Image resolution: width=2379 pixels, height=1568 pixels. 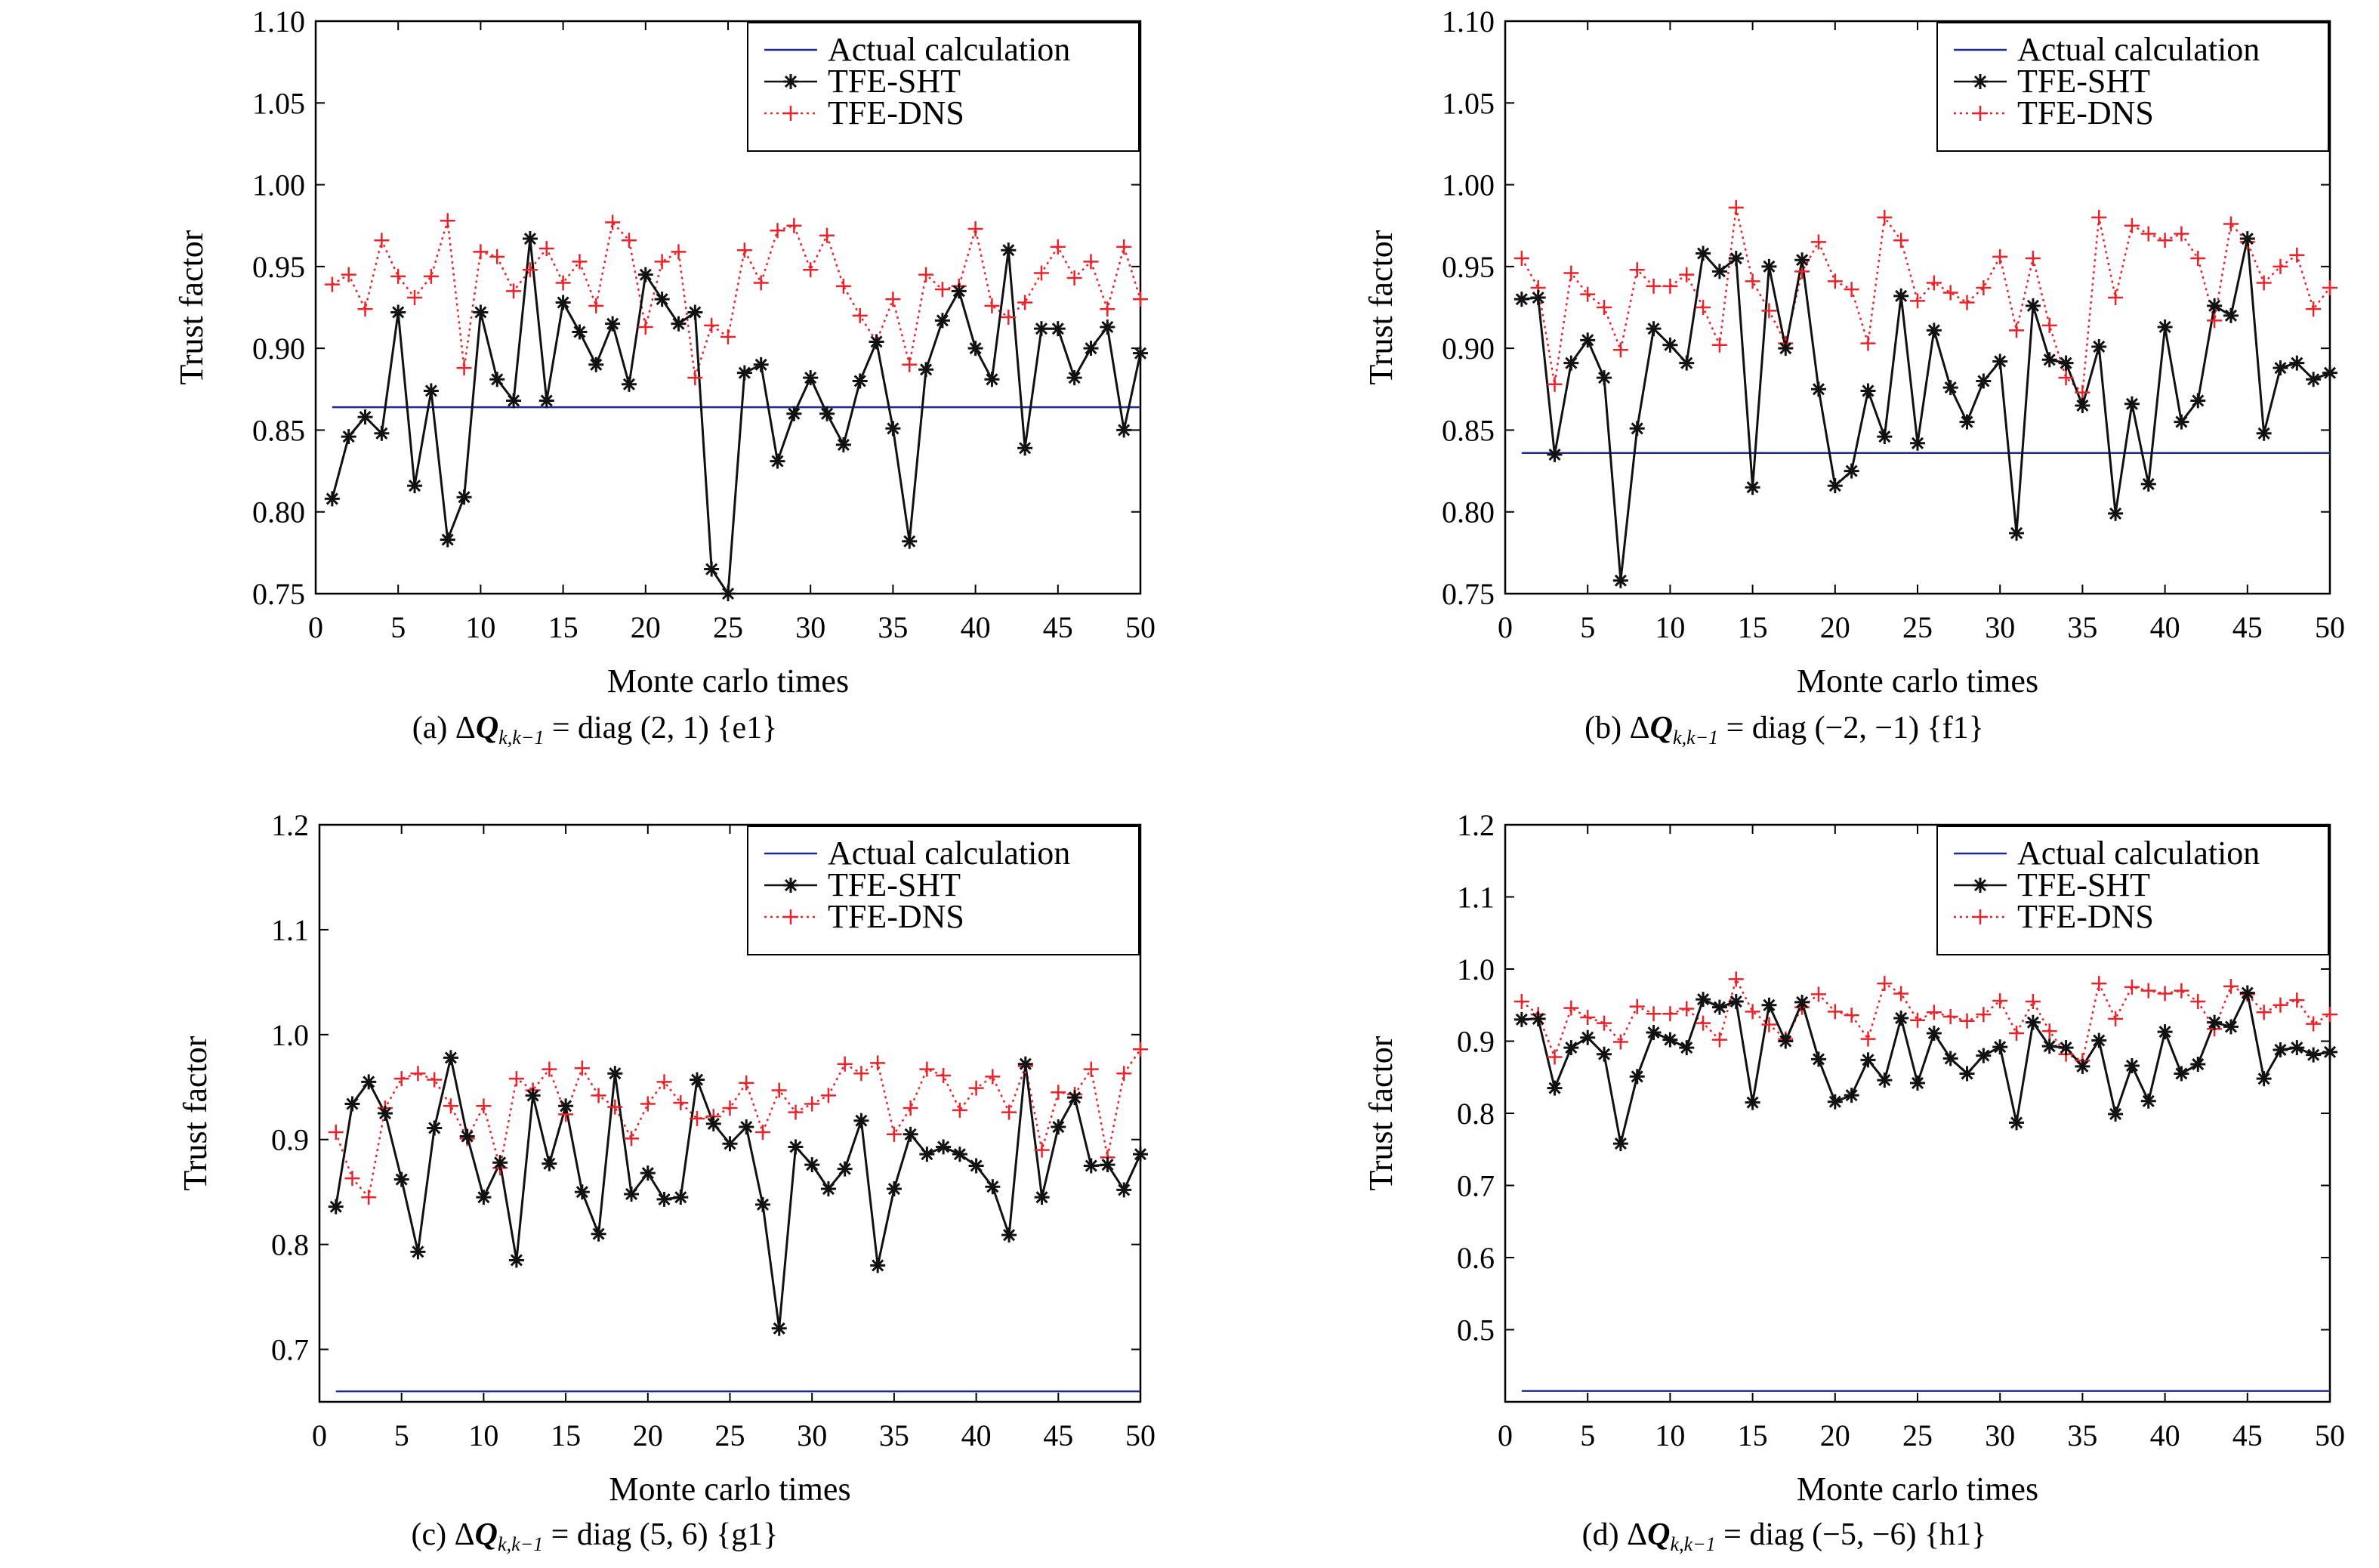 What do you see at coordinates (739, 1123) in the screenshot?
I see `series-dns-line-c` at bounding box center [739, 1123].